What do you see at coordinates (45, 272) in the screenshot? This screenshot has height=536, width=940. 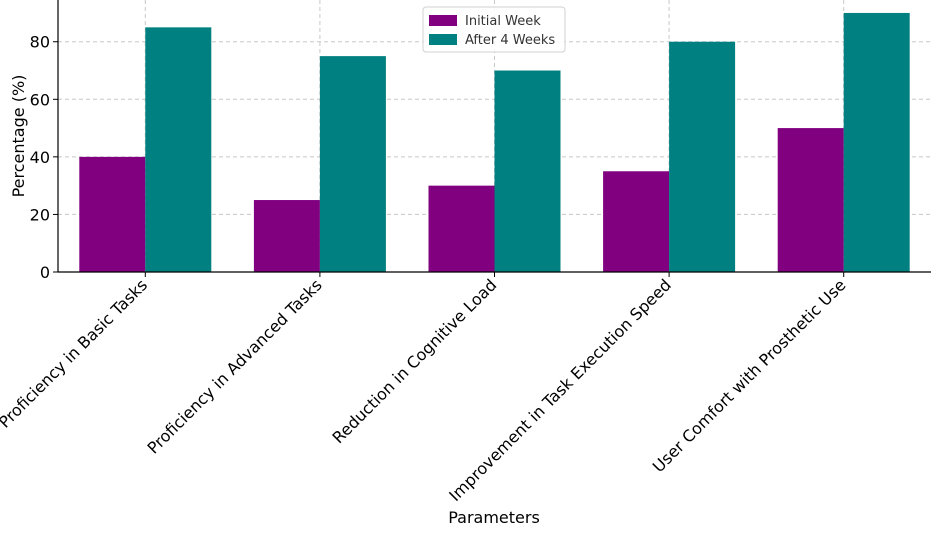 I see `y-tick-label-0: 0` at bounding box center [45, 272].